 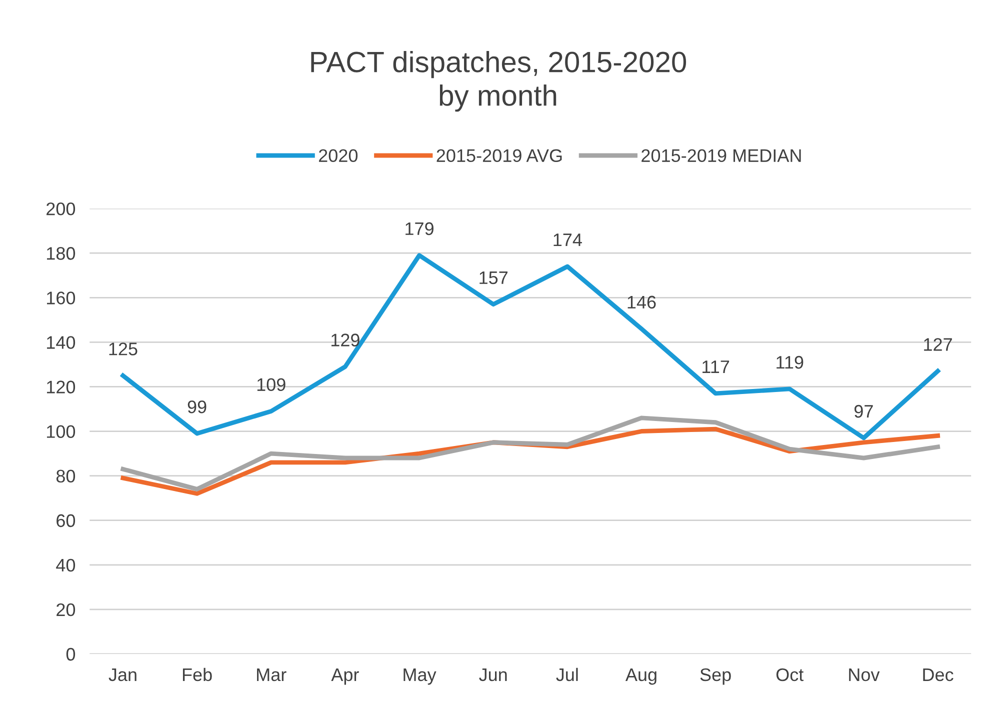 I want to click on y-tick-label: 100, so click(x=61, y=431).